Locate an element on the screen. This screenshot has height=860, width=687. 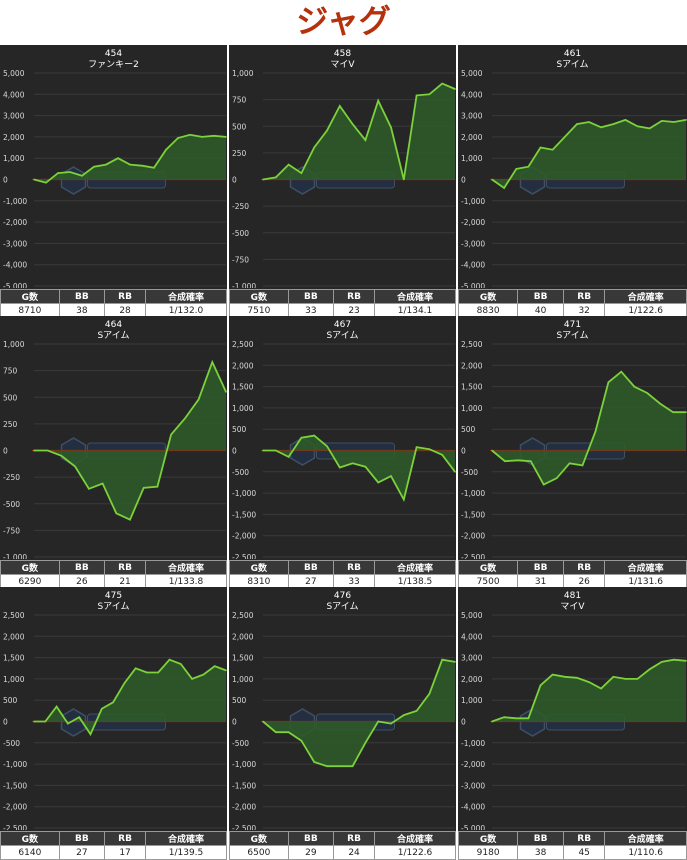
series-area is located at coordinates (589, 690).